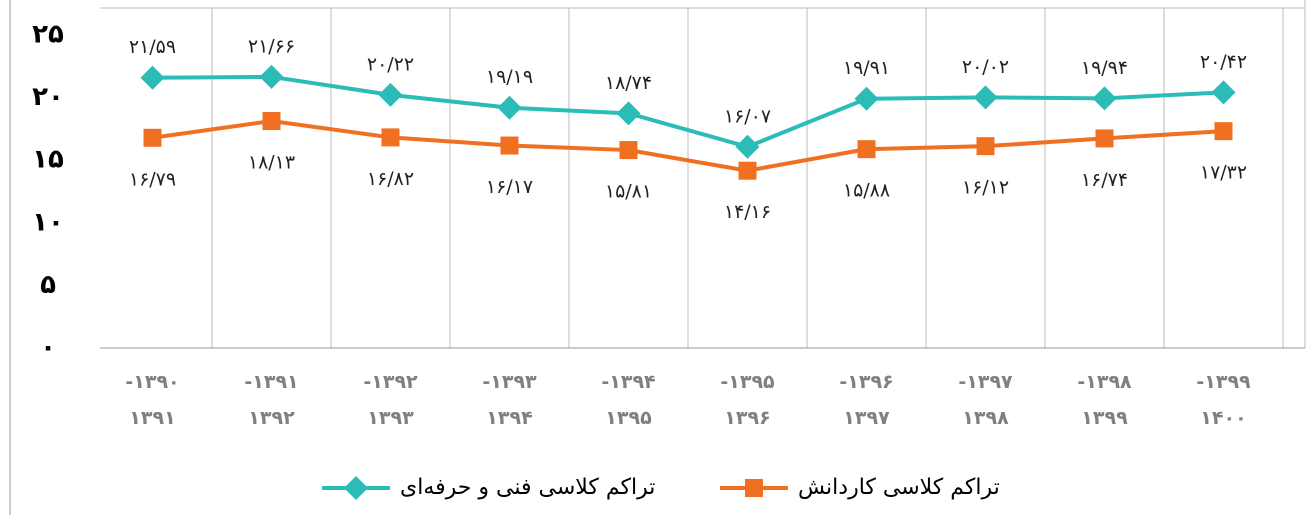 This screenshot has height=515, width=1309. I want to click on data-label: ۲۰/۰۲, so click(985, 67).